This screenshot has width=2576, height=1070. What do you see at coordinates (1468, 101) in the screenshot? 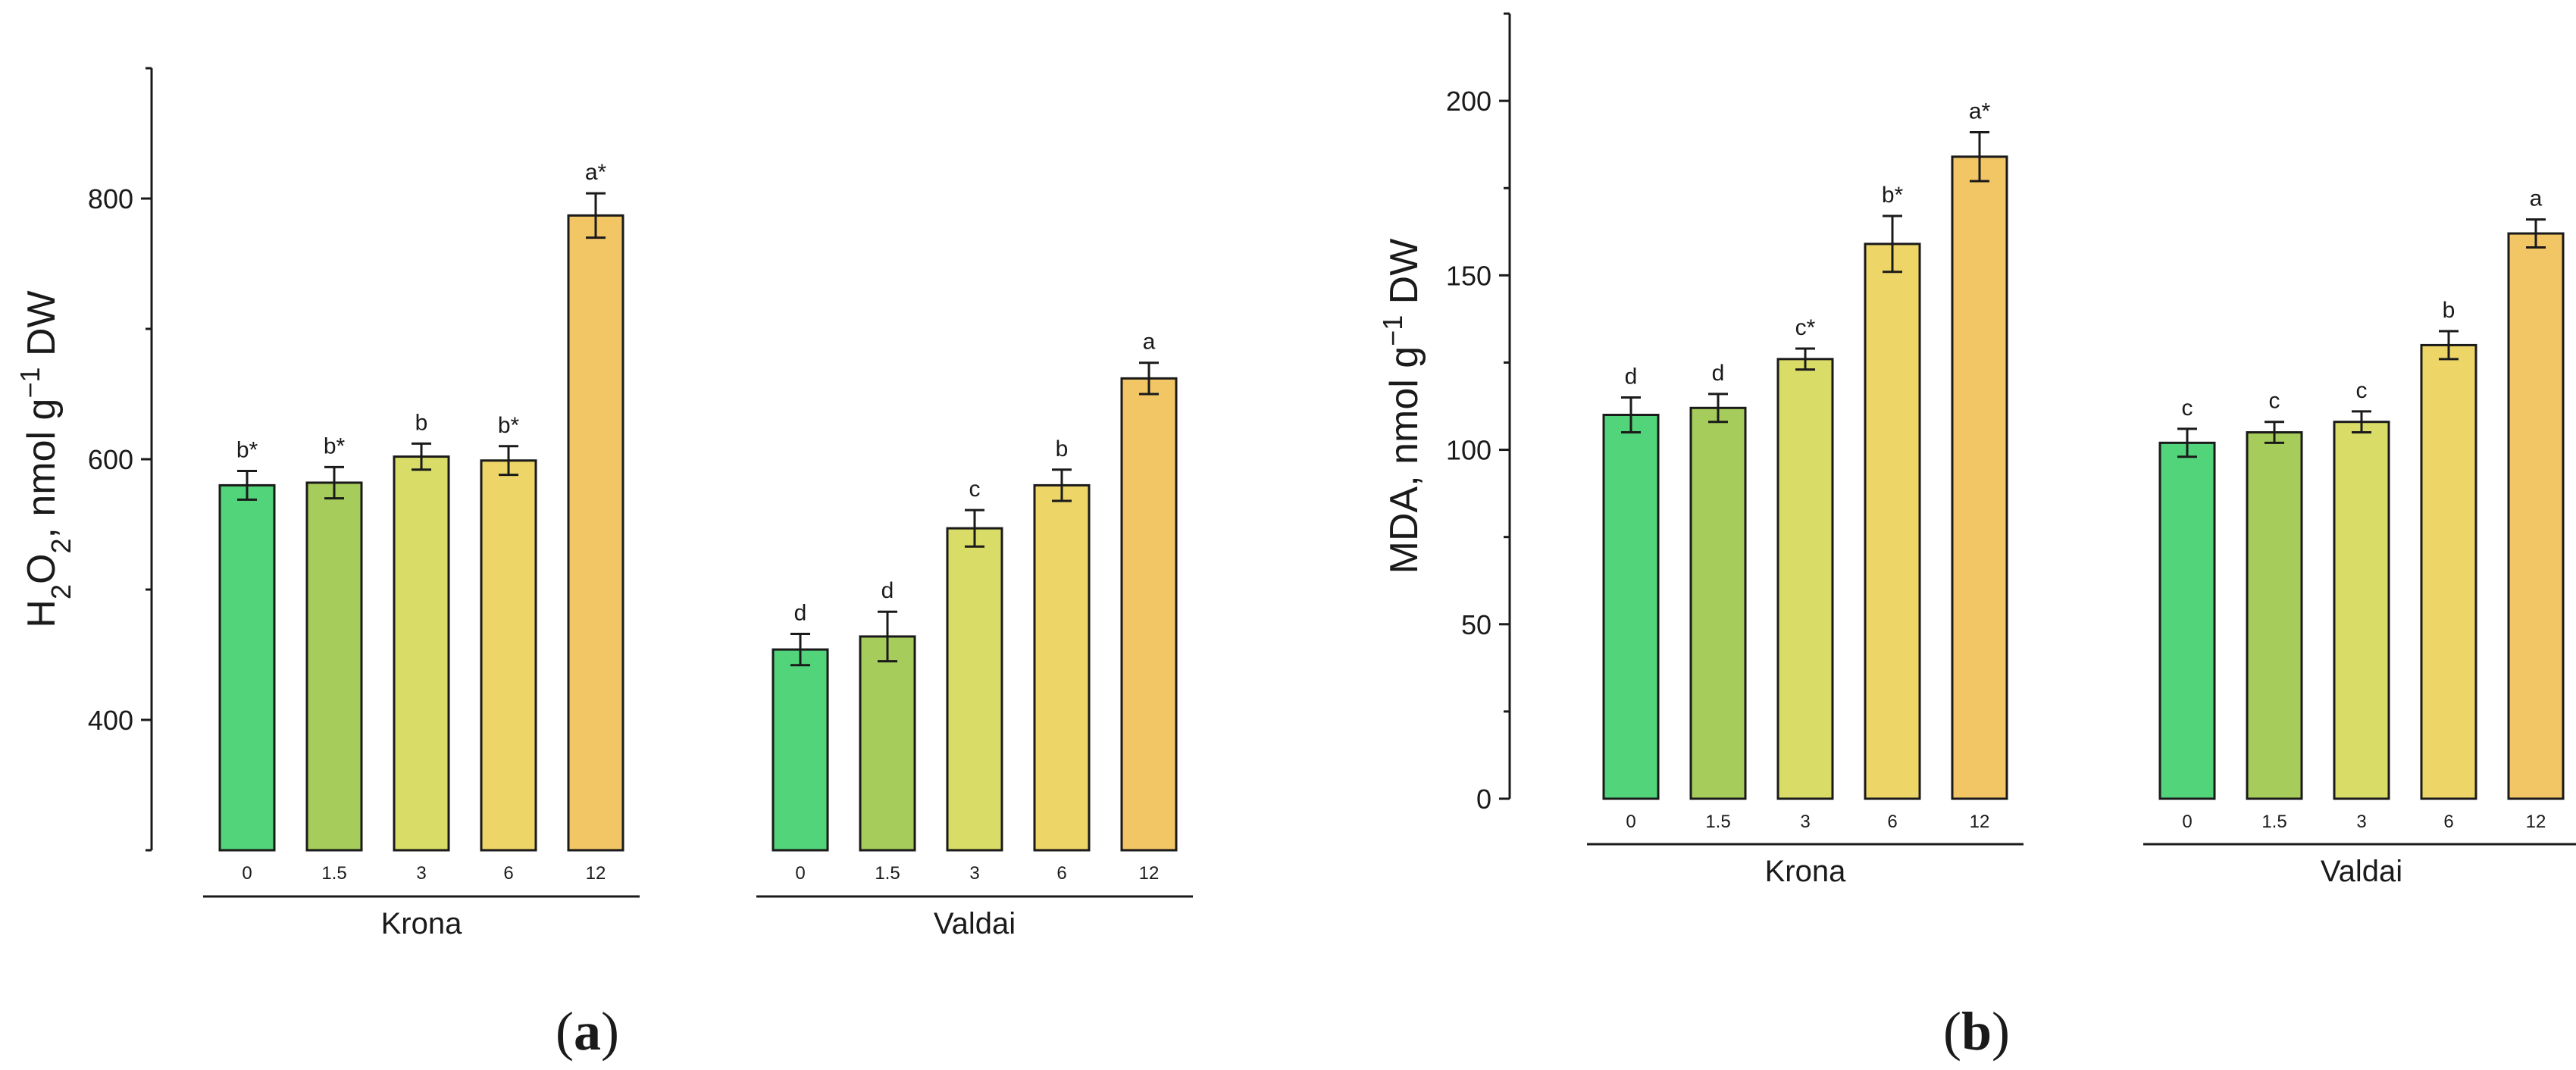
I see `y-tick-label: 200` at bounding box center [1468, 101].